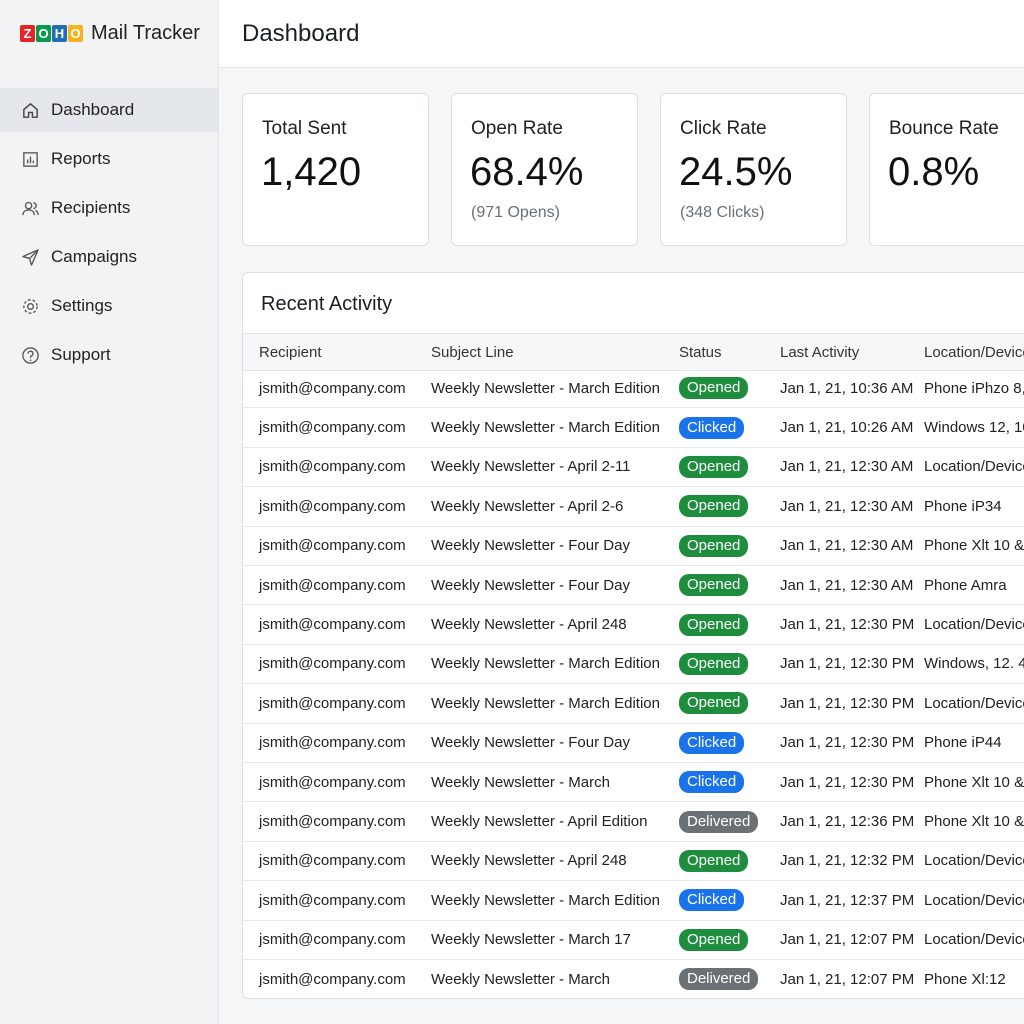 The height and width of the screenshot is (1024, 1024). I want to click on nav-item: Dashboard, so click(109, 110).